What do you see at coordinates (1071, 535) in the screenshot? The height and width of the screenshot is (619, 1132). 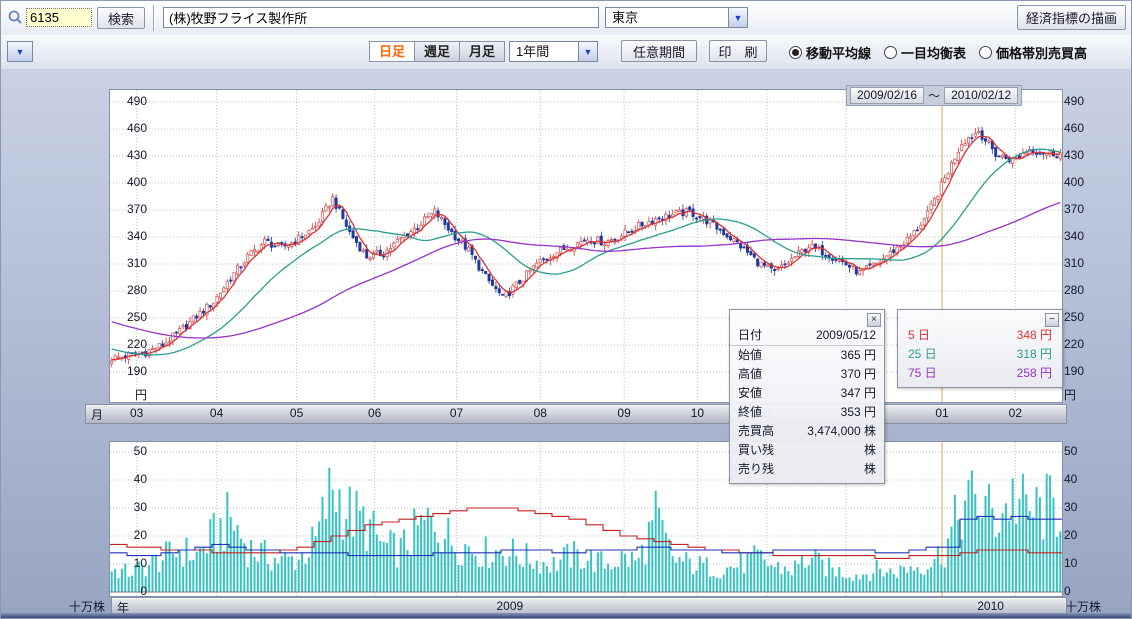 I see `axis-tick: 20` at bounding box center [1071, 535].